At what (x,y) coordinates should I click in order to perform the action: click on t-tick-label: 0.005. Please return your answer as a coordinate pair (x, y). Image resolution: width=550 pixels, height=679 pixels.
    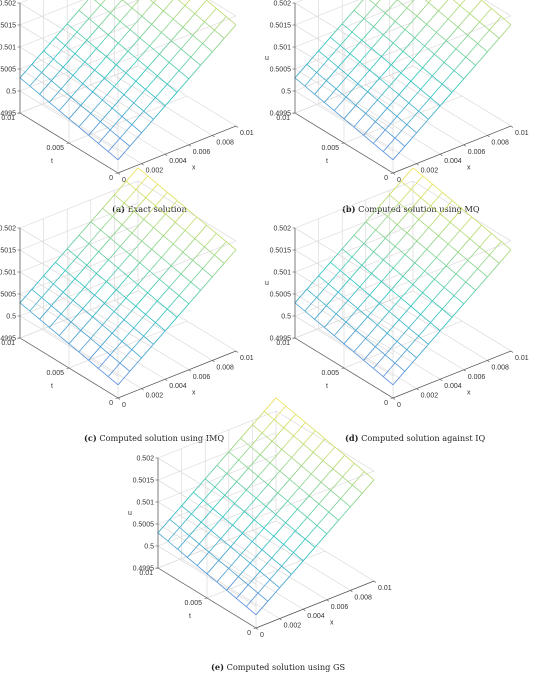
    Looking at the image, I should click on (55, 148).